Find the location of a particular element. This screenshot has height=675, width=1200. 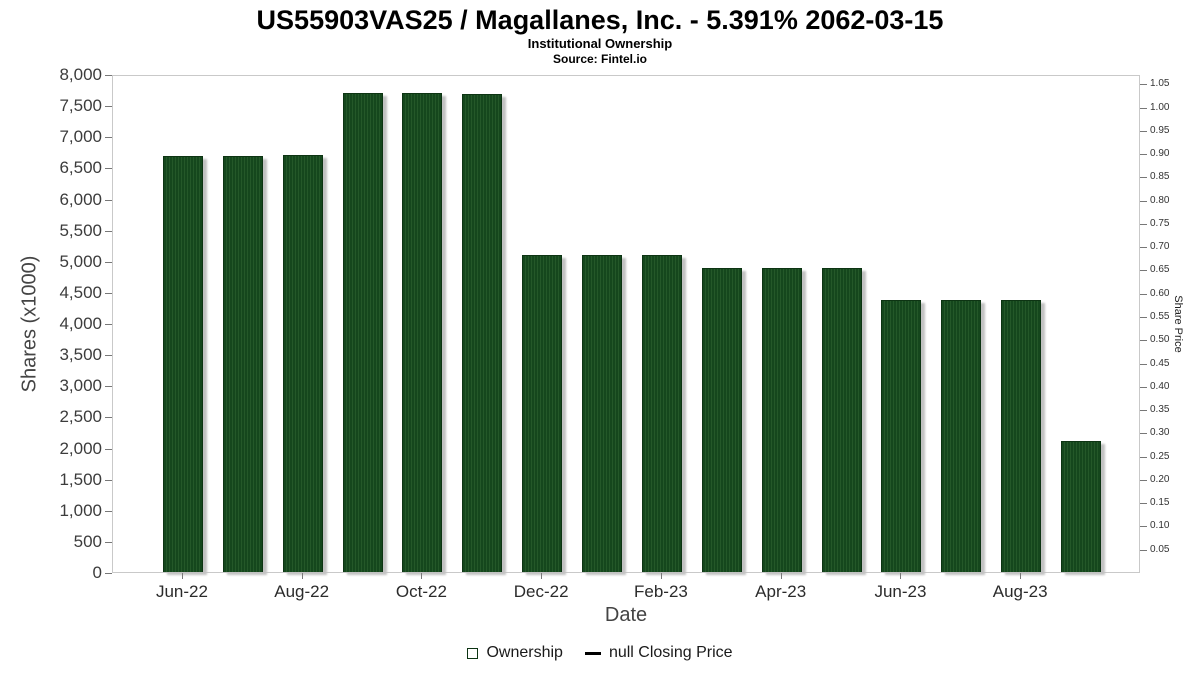

x-axis-title: Date is located at coordinates (626, 615).